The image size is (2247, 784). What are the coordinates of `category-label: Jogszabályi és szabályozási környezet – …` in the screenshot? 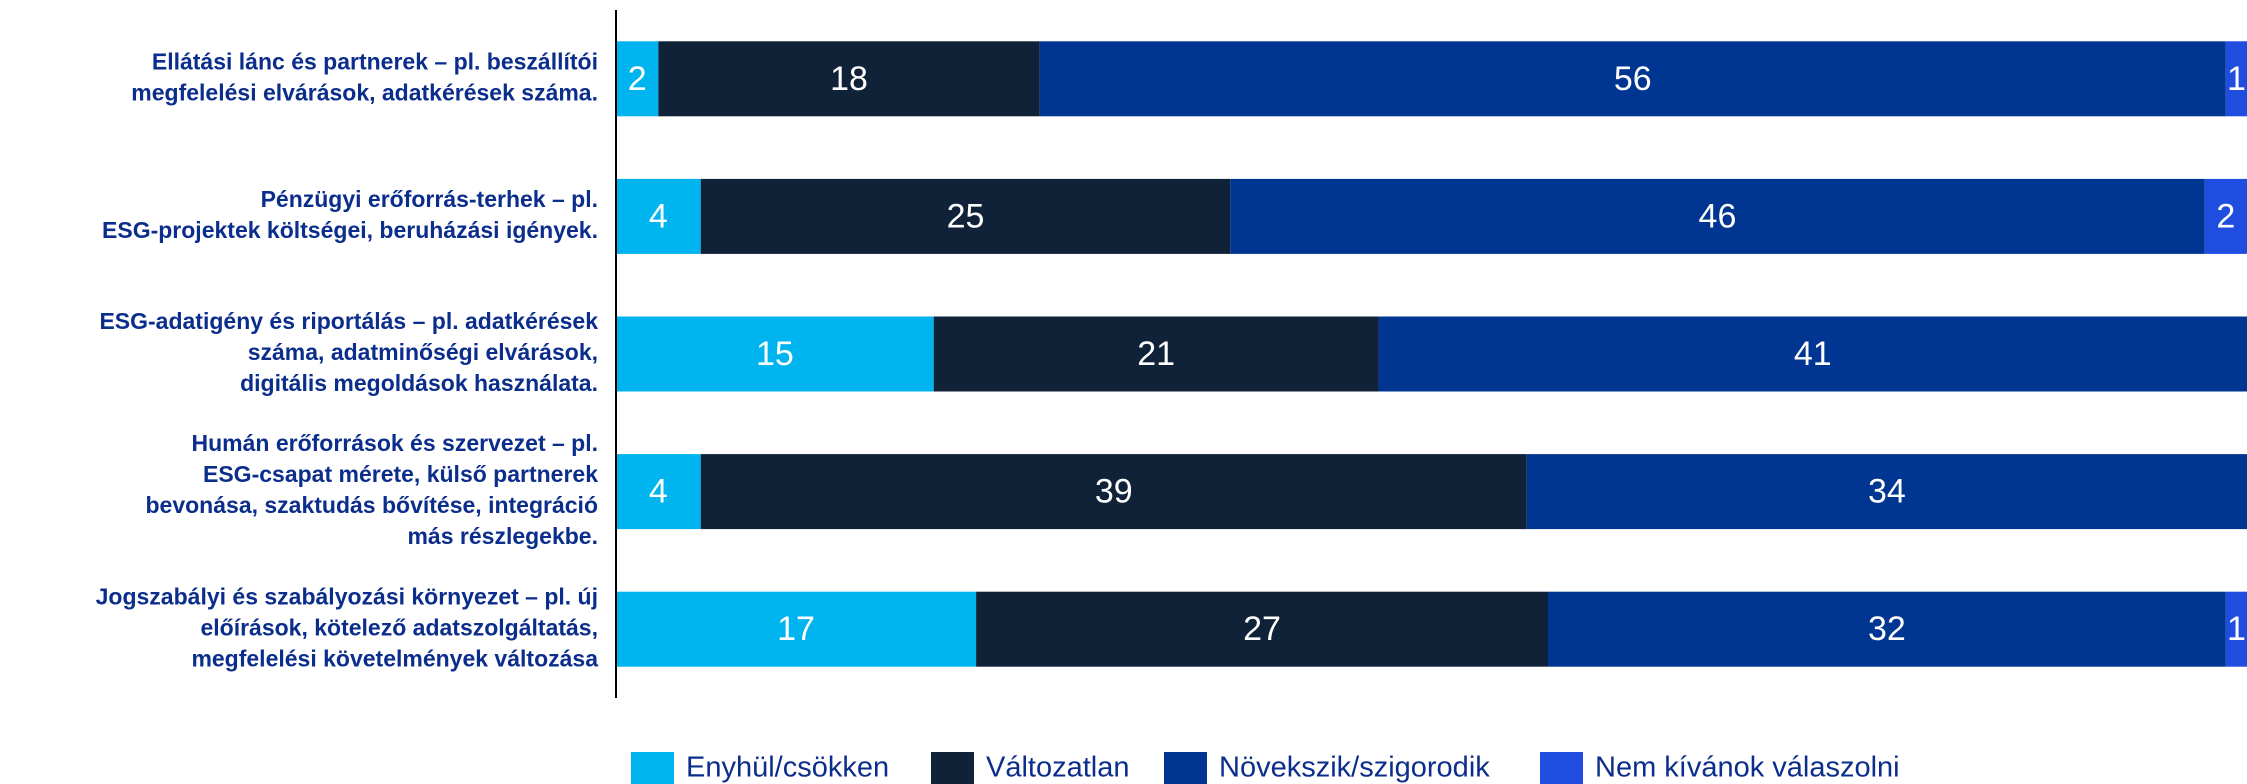 It's located at (347, 596).